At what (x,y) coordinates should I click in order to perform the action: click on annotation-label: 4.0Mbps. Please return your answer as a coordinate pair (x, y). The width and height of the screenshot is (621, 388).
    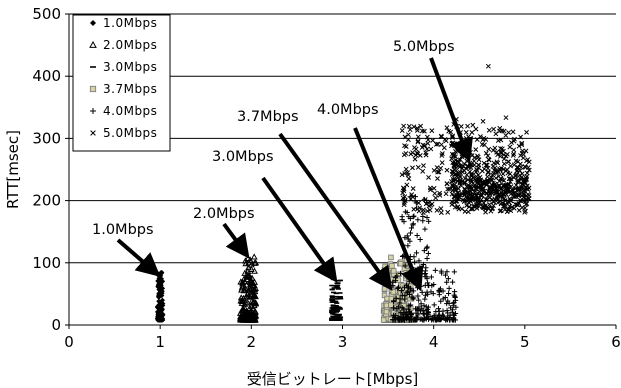
    Looking at the image, I should click on (348, 110).